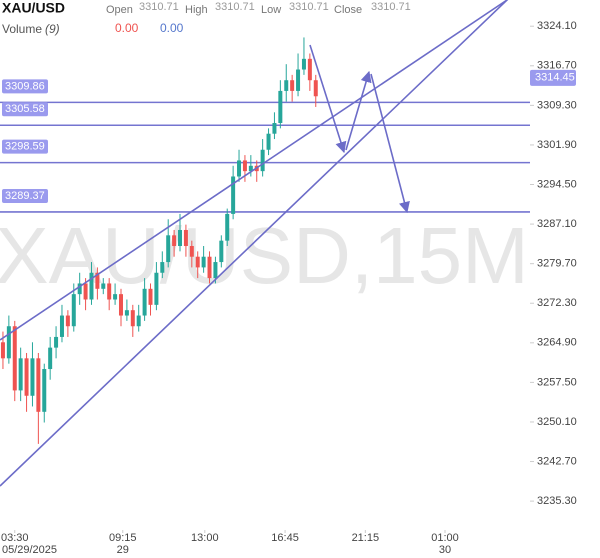 The height and width of the screenshot is (558, 600). I want to click on x-tick-label: 03:30, so click(15, 538).